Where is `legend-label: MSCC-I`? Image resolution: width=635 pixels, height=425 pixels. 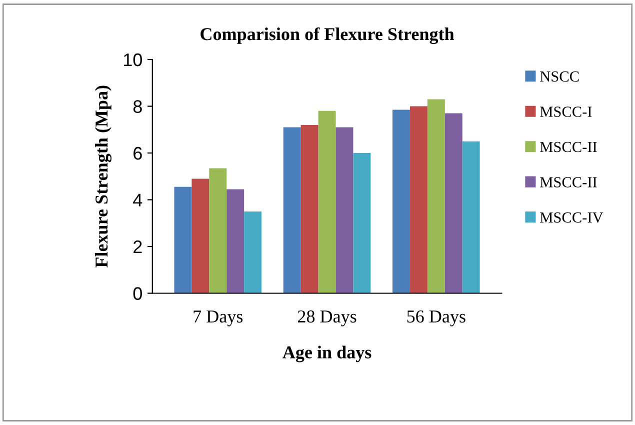
legend-label: MSCC-I is located at coordinates (566, 111).